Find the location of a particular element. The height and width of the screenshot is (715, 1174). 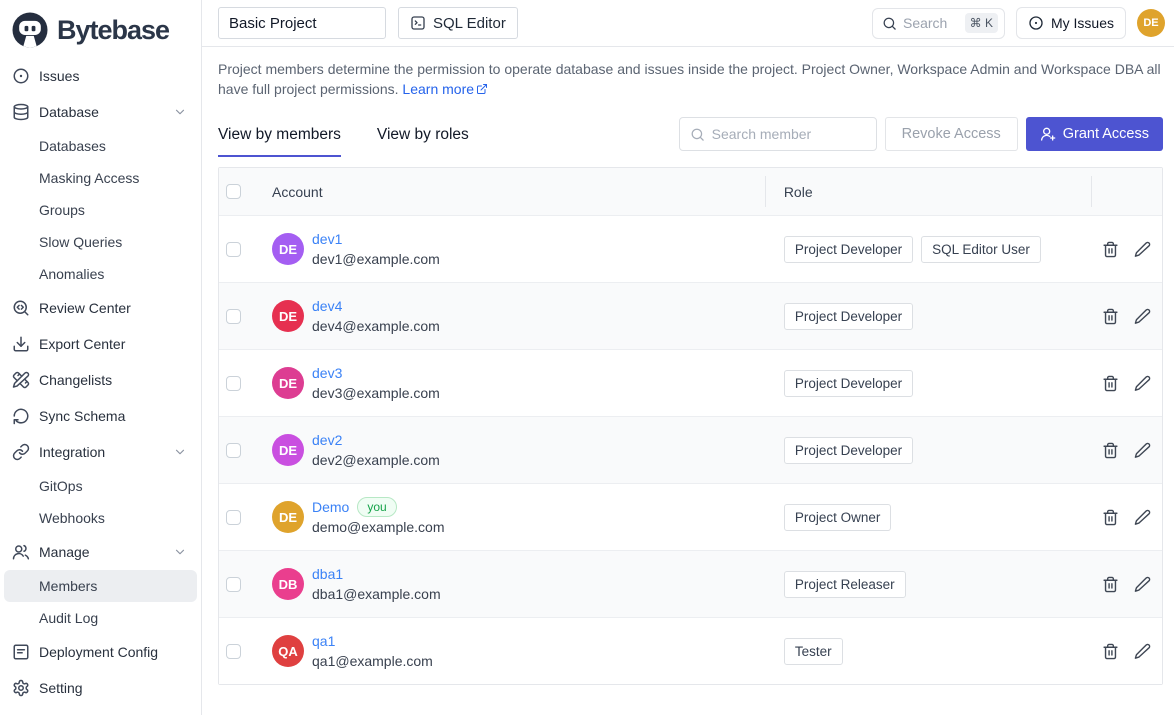

sidebar-item-setting: Setting is located at coordinates (100, 688).